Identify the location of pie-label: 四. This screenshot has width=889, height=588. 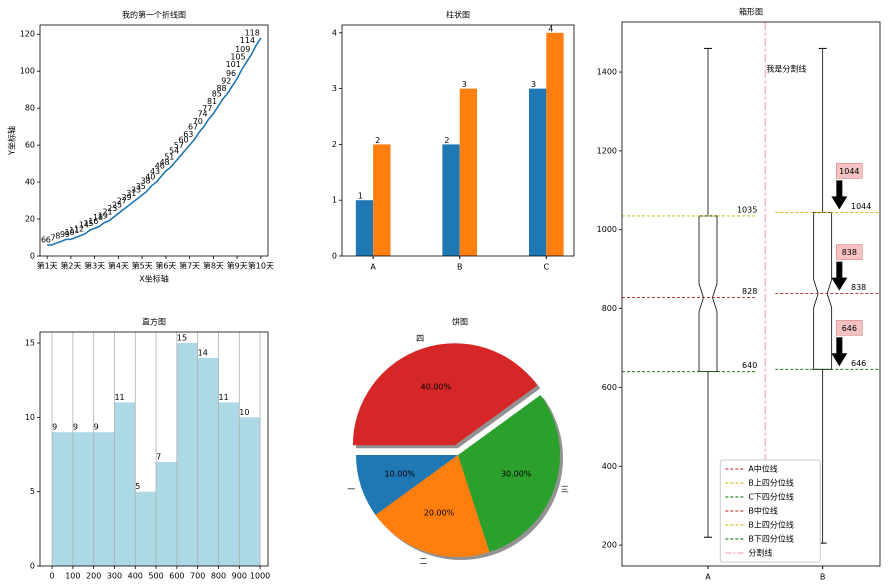
(420, 338).